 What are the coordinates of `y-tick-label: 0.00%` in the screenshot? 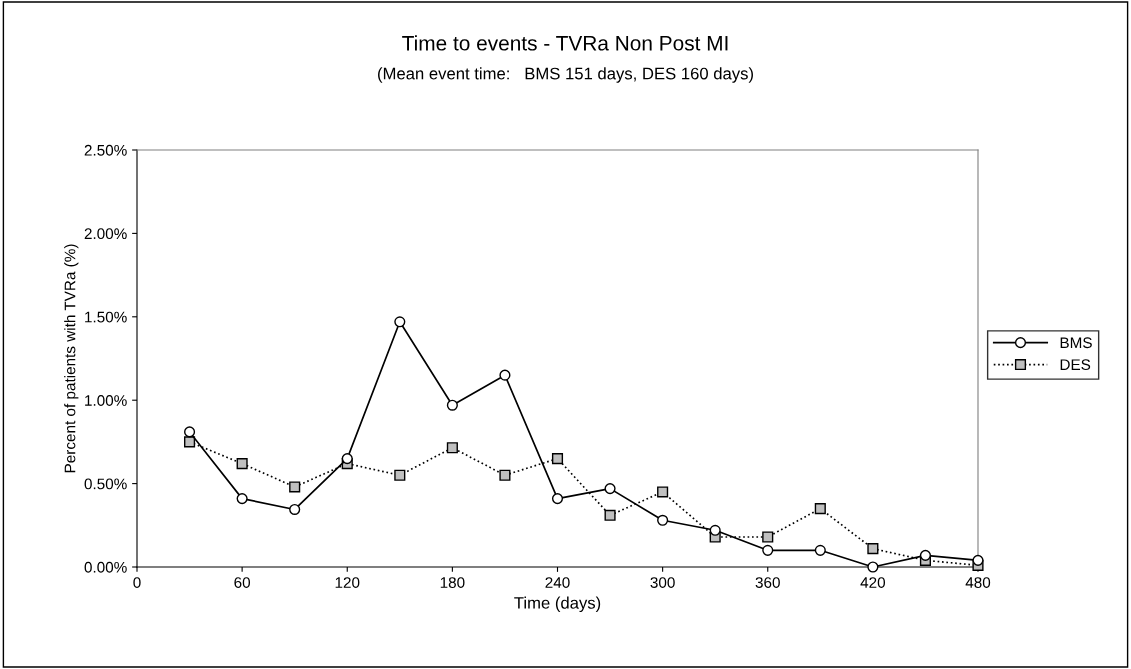 It's located at (105, 567).